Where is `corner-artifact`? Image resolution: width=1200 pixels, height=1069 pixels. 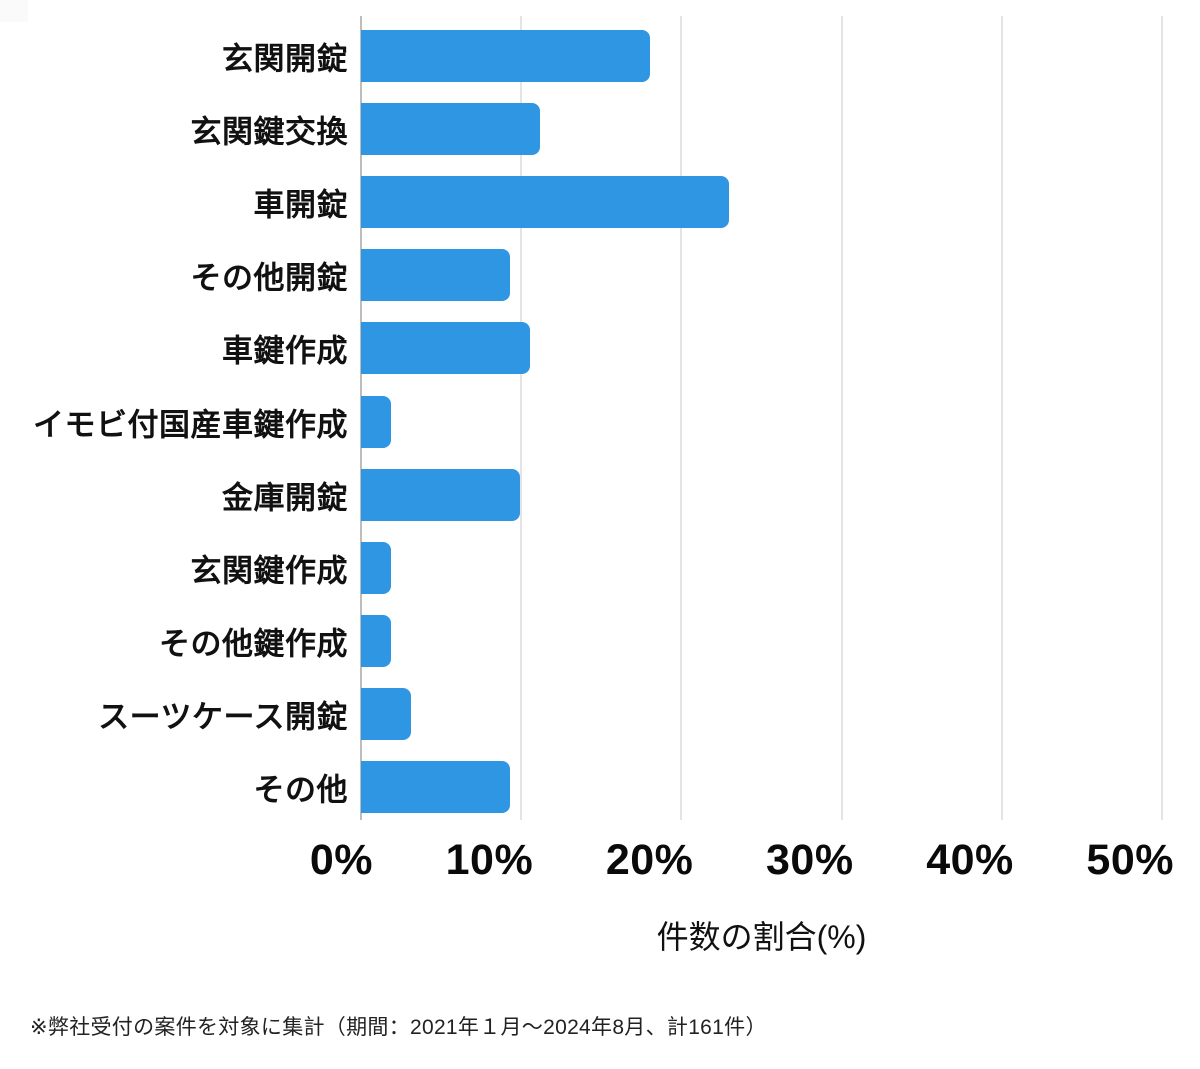 corner-artifact is located at coordinates (14, 11).